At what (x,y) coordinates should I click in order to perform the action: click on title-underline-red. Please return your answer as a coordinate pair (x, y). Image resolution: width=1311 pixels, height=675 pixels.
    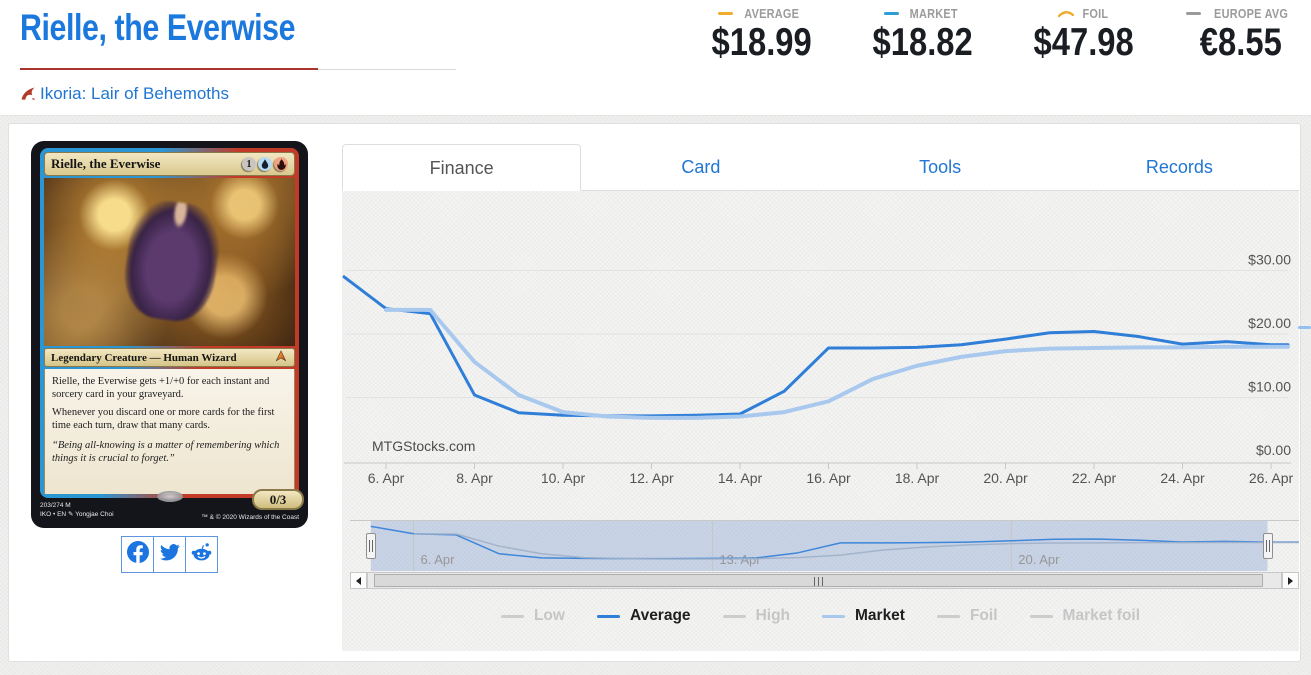
    Looking at the image, I should click on (169, 69).